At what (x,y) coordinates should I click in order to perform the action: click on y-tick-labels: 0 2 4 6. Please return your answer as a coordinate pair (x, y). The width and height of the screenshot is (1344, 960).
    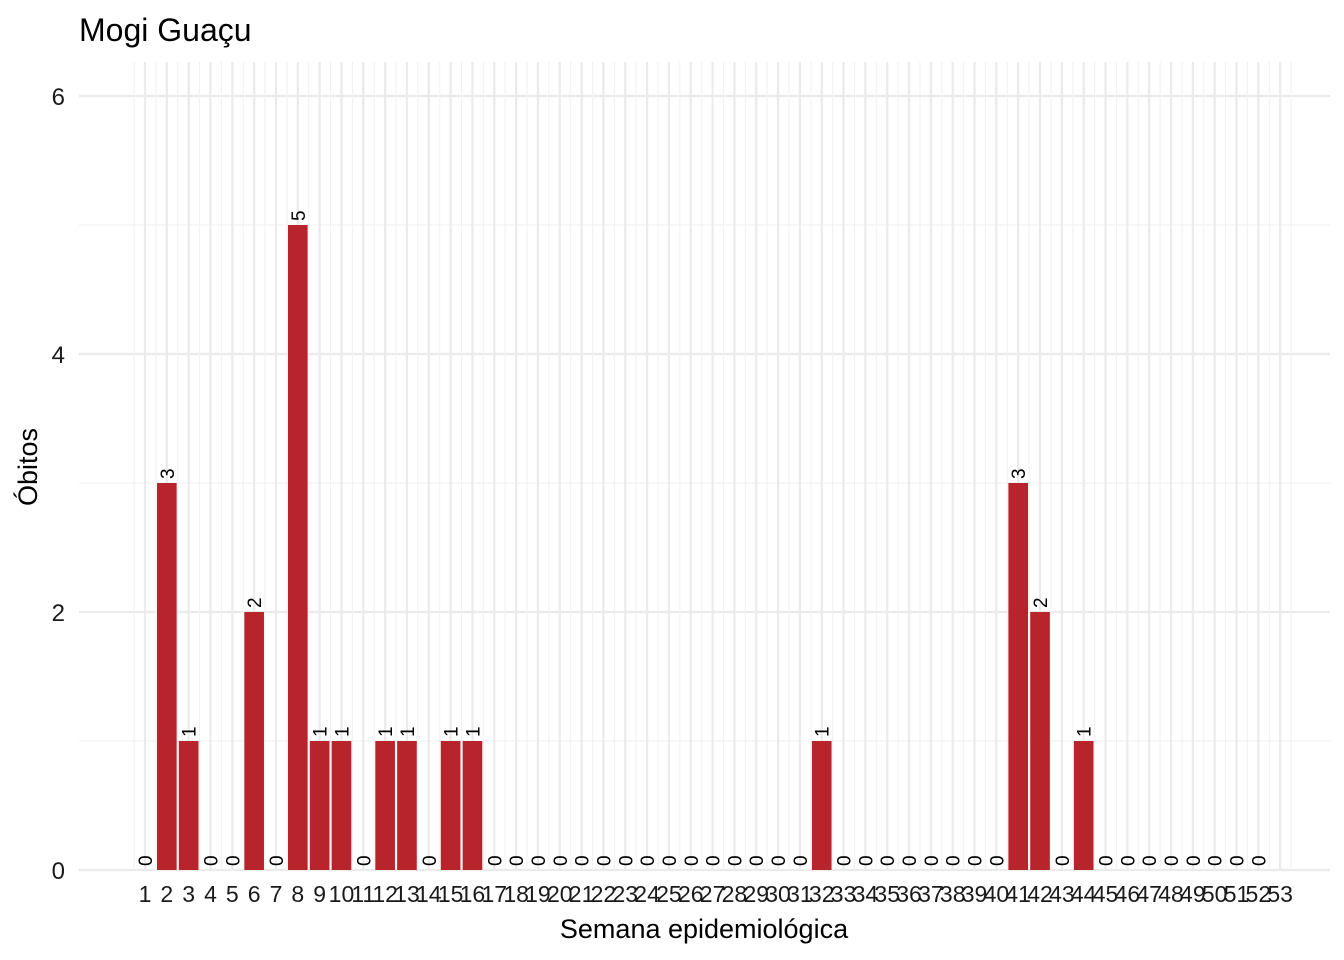
    Looking at the image, I should click on (58, 484).